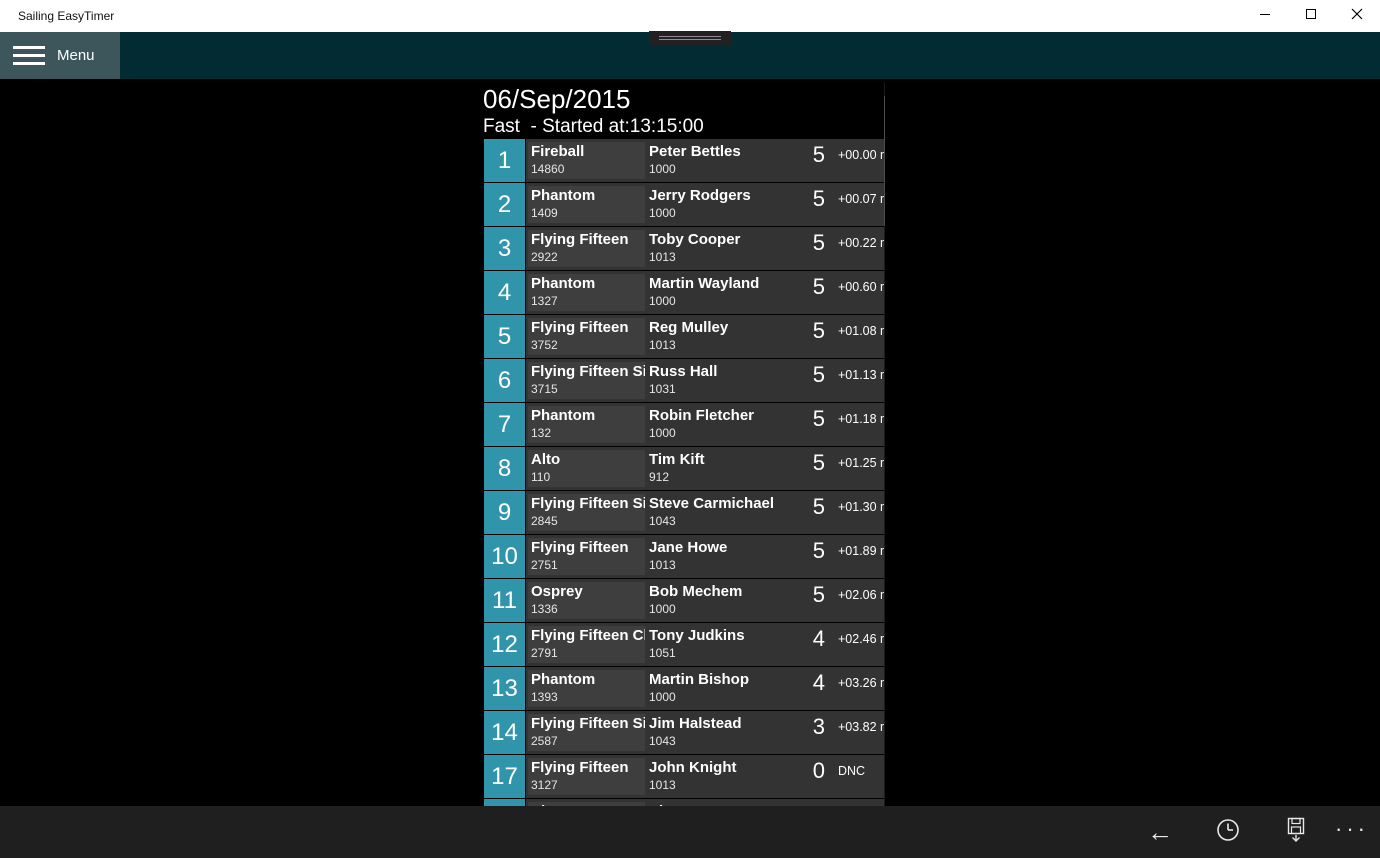 The width and height of the screenshot is (1380, 858). What do you see at coordinates (884, 161) in the screenshot?
I see `scrollbar-thumb` at bounding box center [884, 161].